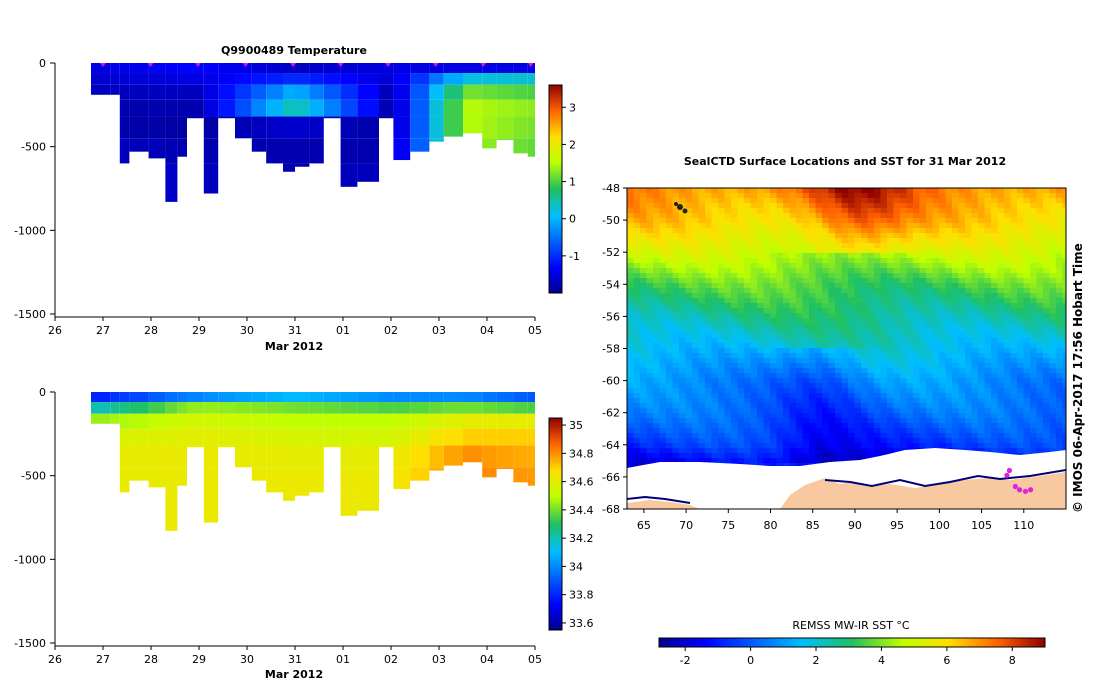  What do you see at coordinates (1015, 486) in the screenshot?
I see `seal-location-marker` at bounding box center [1015, 486].